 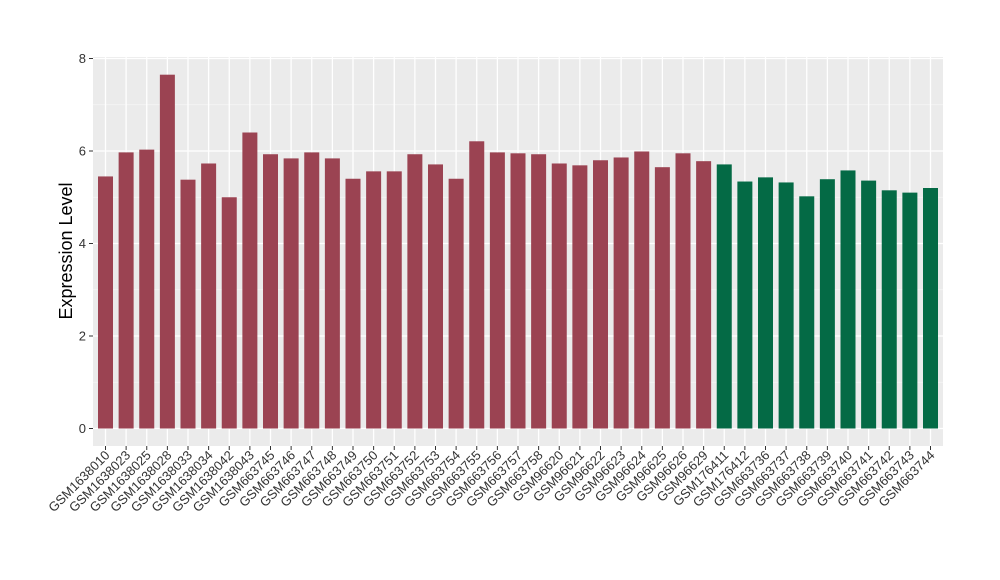 What do you see at coordinates (704, 295) in the screenshot?
I see `bar-GSM96629` at bounding box center [704, 295].